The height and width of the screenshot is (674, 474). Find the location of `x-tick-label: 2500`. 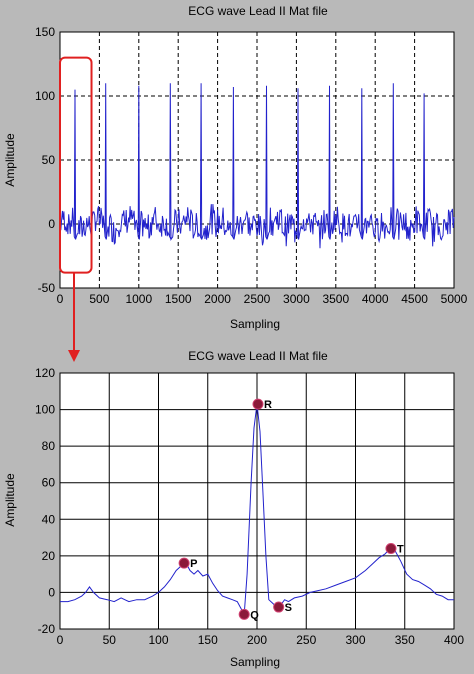

x-tick-label: 2500 is located at coordinates (257, 299).